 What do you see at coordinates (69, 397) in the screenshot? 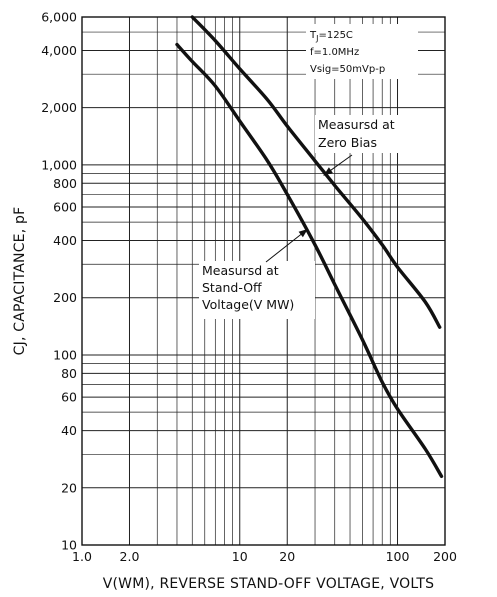
I see `y-tick-label: 60` at bounding box center [69, 397].